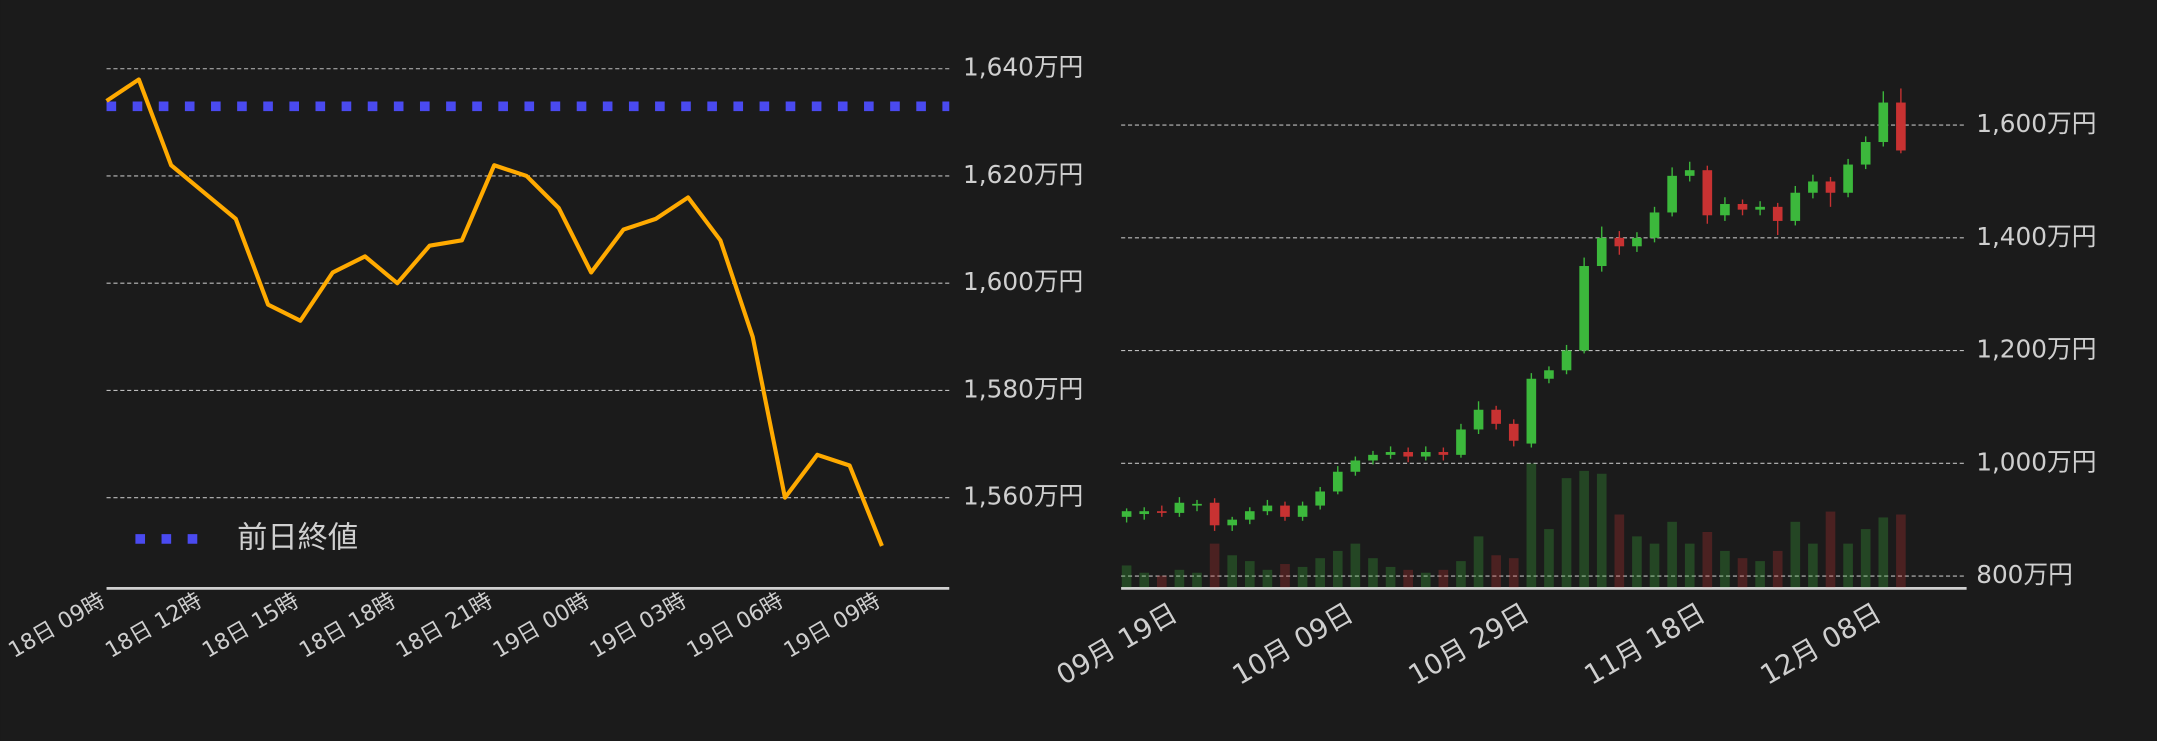 This screenshot has height=741, width=2157. Describe the element at coordinates (2036, 461) in the screenshot. I see `y-tick-label: 1,000万円` at that location.